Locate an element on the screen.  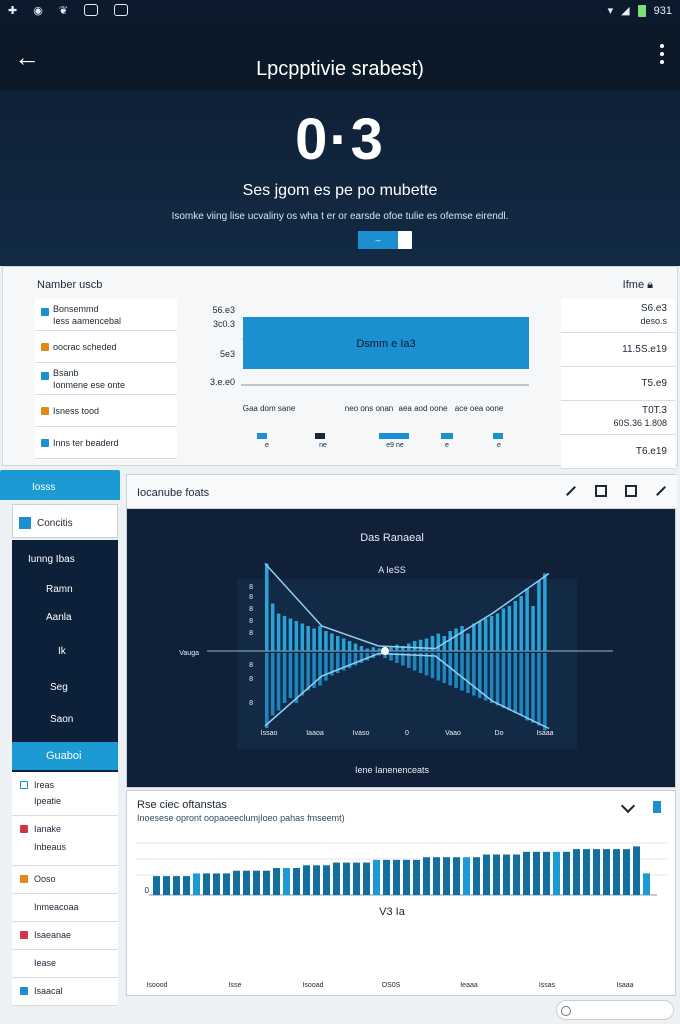
folder-icon is located at coordinates (25, 523).